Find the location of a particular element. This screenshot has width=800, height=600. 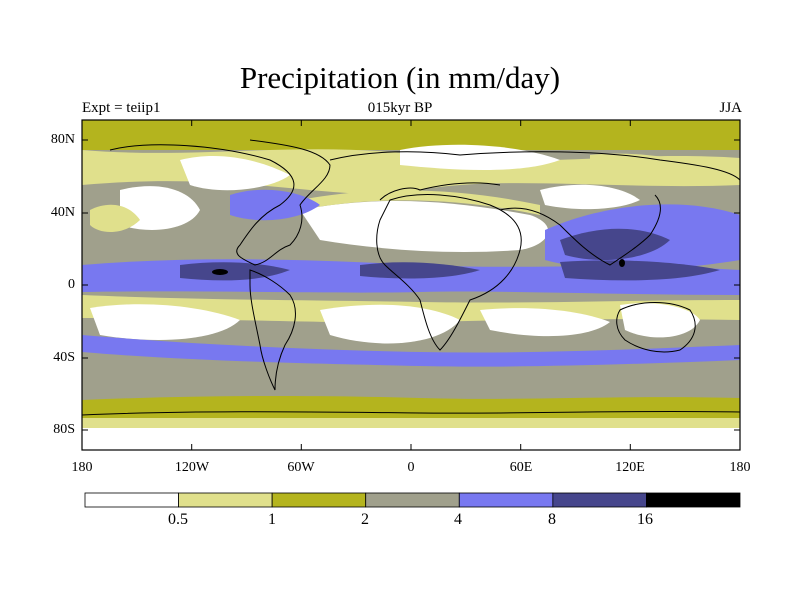

lon-label-60w: 60W is located at coordinates (301, 467).